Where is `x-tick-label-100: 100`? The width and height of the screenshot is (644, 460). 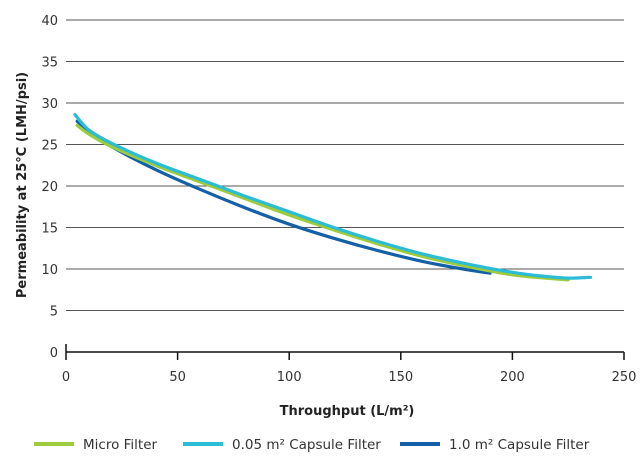
x-tick-label-100: 100 is located at coordinates (289, 377).